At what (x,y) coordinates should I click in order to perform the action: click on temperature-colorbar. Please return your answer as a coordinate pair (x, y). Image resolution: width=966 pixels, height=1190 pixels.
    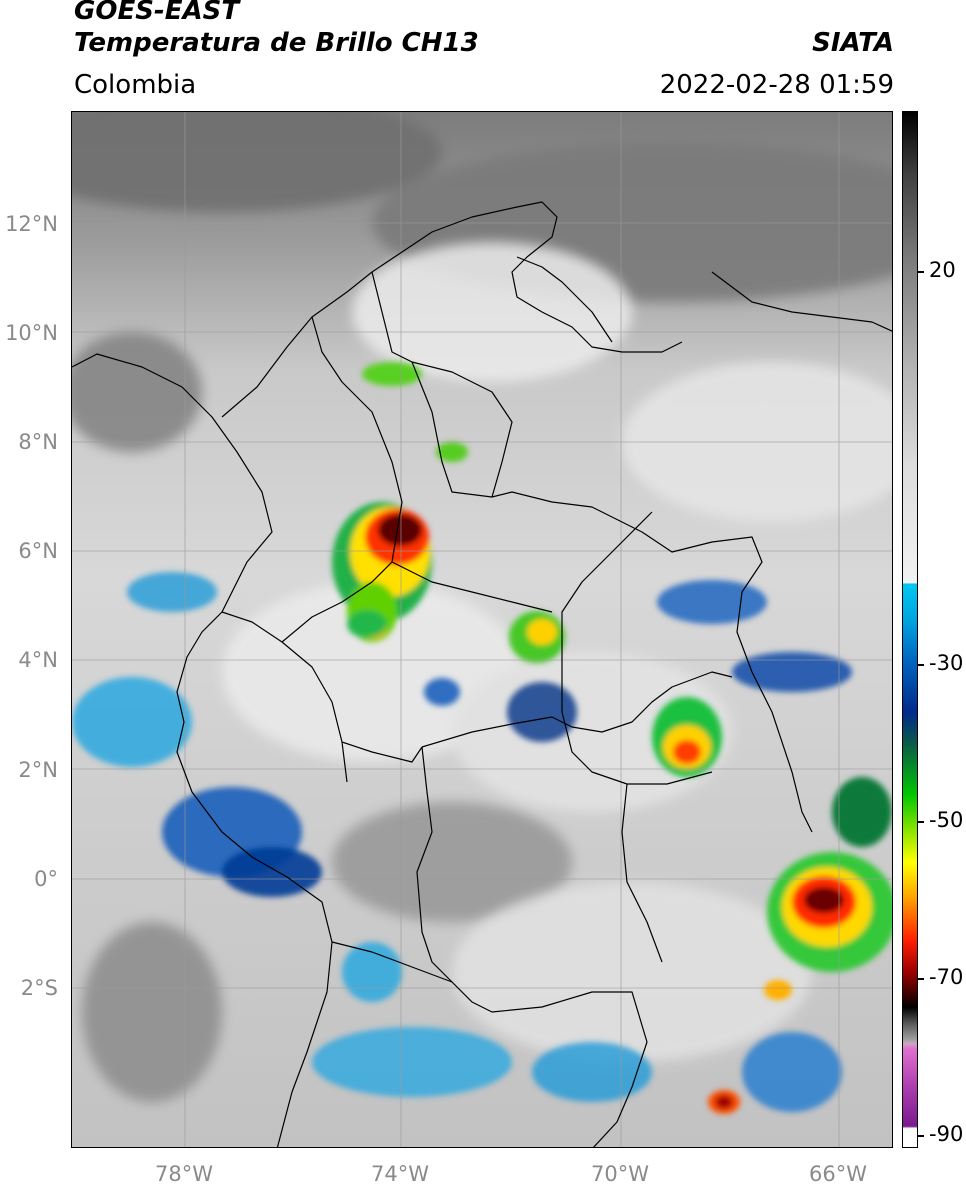
    Looking at the image, I should click on (910, 629).